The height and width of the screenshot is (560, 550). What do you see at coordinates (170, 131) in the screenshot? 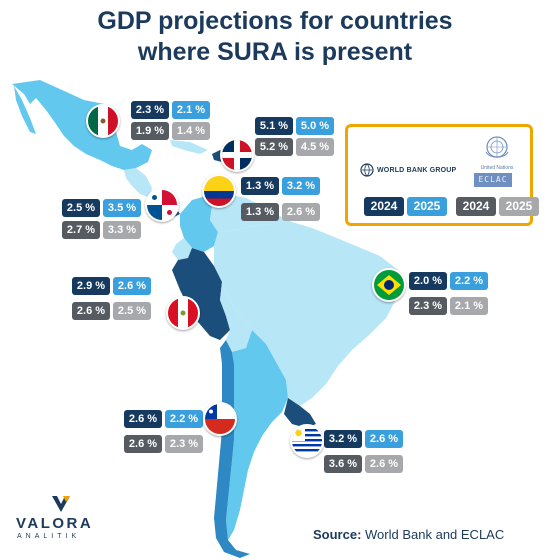
I see `mexico-eclac-pills: 1.9 % 1.4 %` at bounding box center [170, 131].